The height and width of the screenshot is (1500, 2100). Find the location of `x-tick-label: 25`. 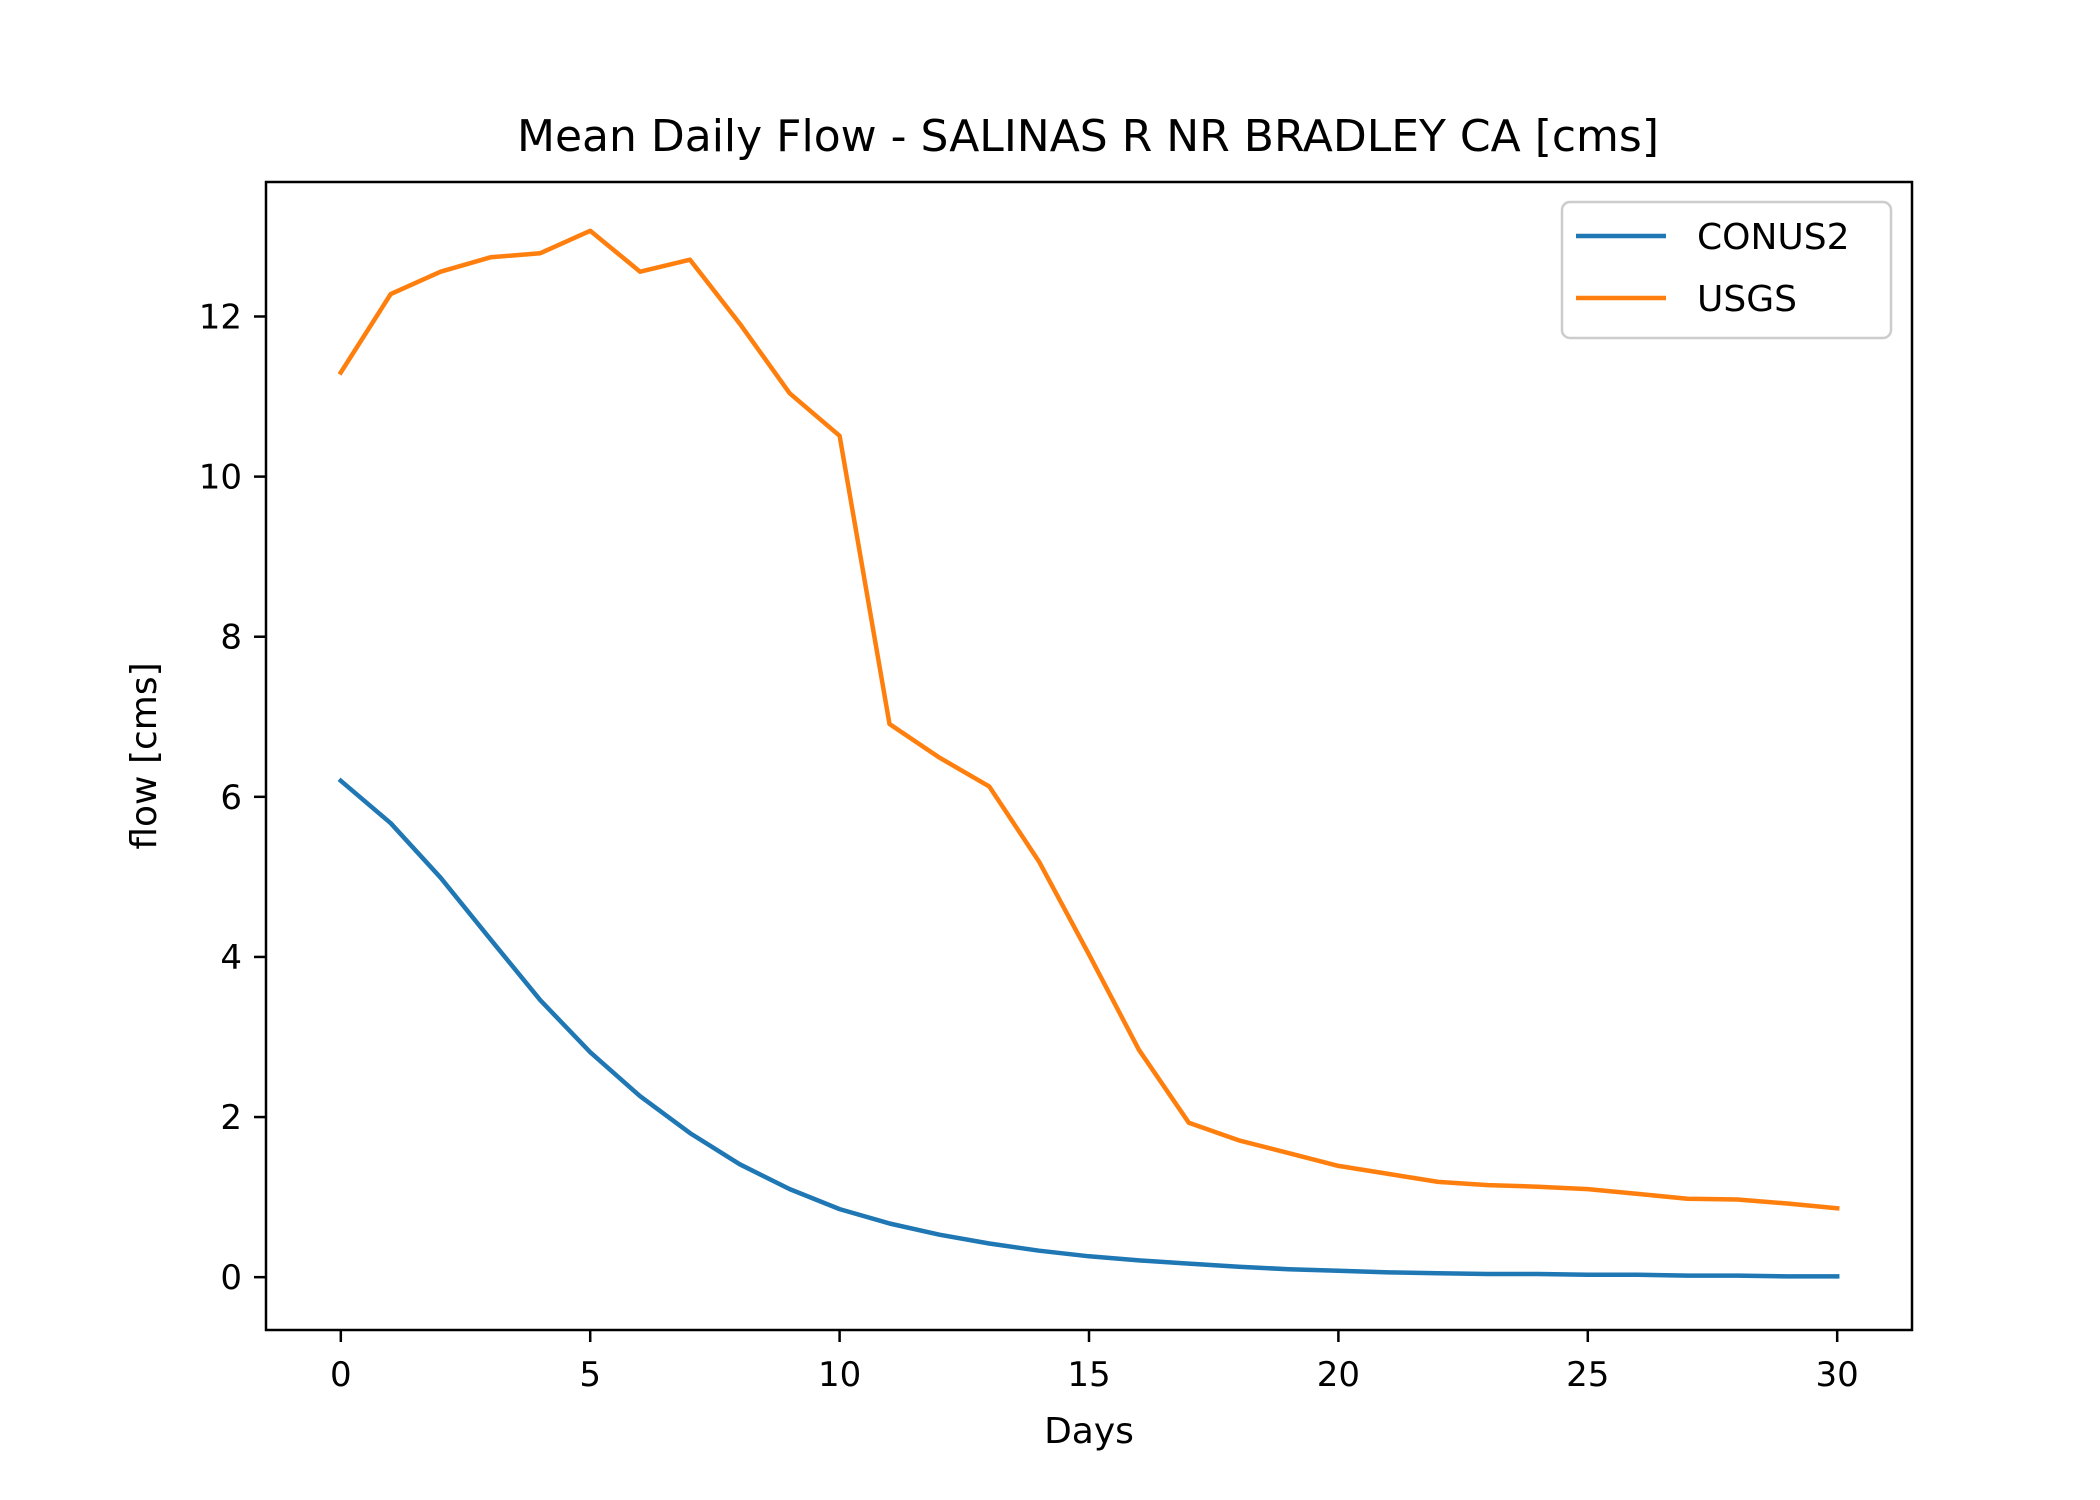

x-tick-label: 25 is located at coordinates (1587, 1375).